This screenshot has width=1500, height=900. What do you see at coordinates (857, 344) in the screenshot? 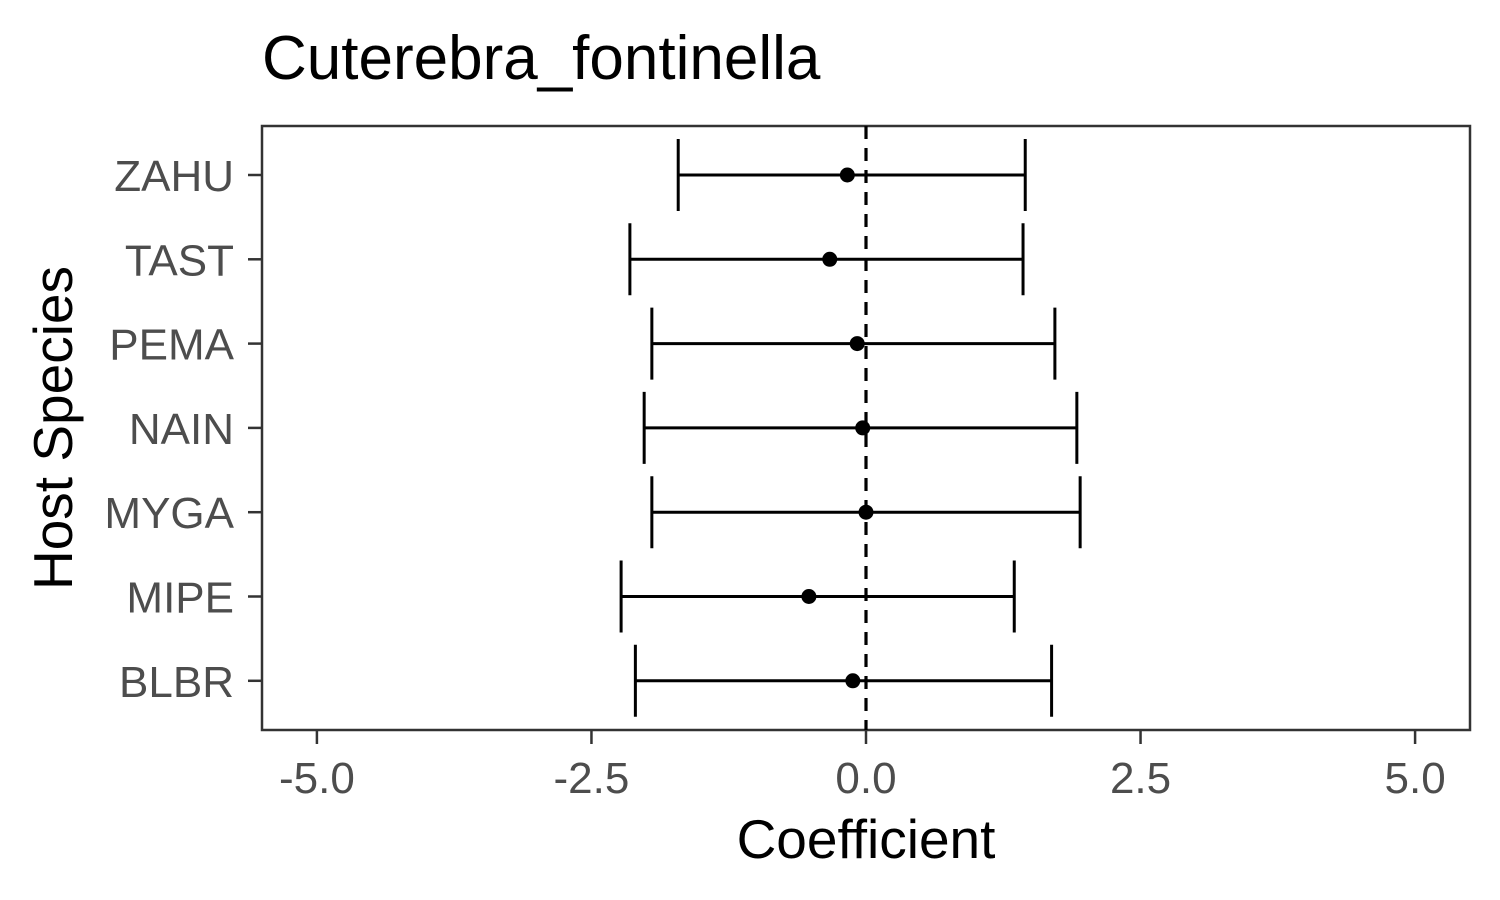
I see `point-estimate-pema` at bounding box center [857, 344].